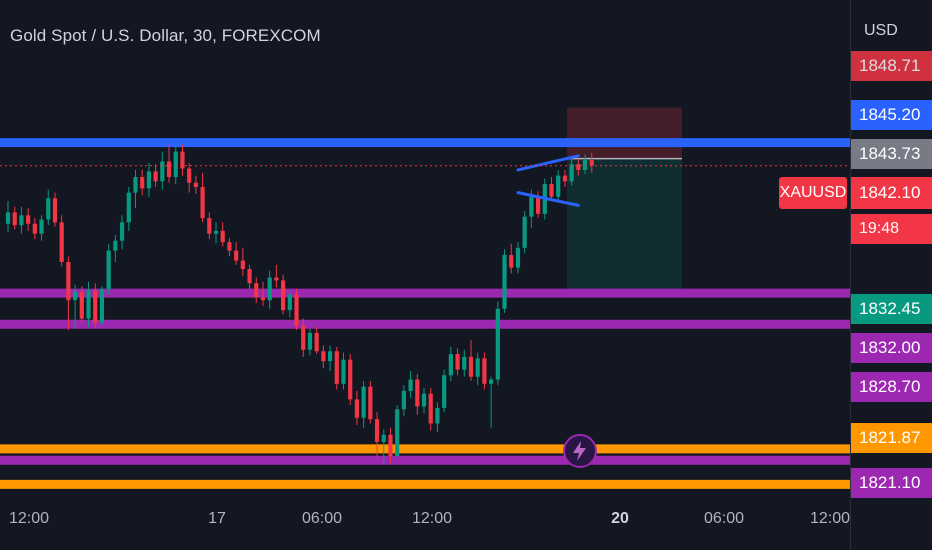 This screenshot has height=550, width=932. Describe the element at coordinates (165, 35) in the screenshot. I see `chart-title: Gold Spot / U.S. Dollar, 30, FOREXCOM` at that location.